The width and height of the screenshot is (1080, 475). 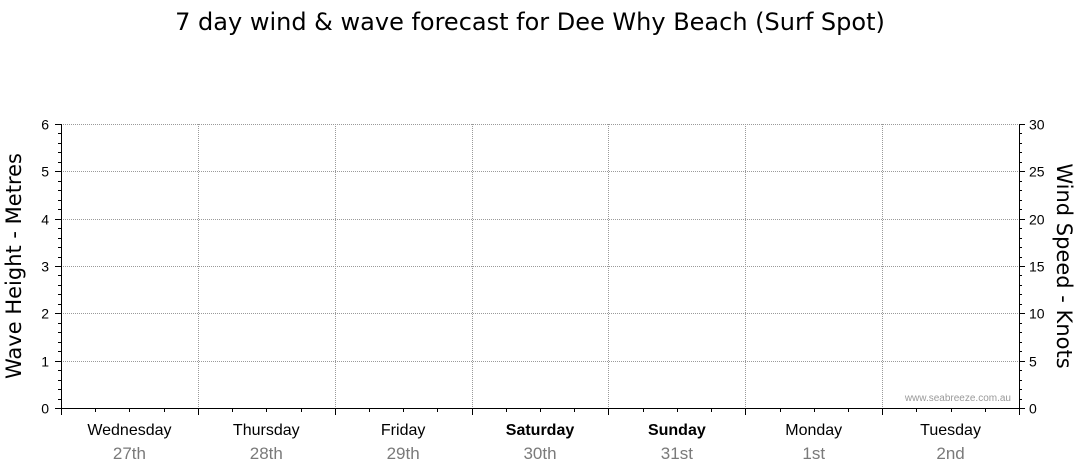 What do you see at coordinates (813, 430) in the screenshot?
I see `day-name-label: Monday` at bounding box center [813, 430].